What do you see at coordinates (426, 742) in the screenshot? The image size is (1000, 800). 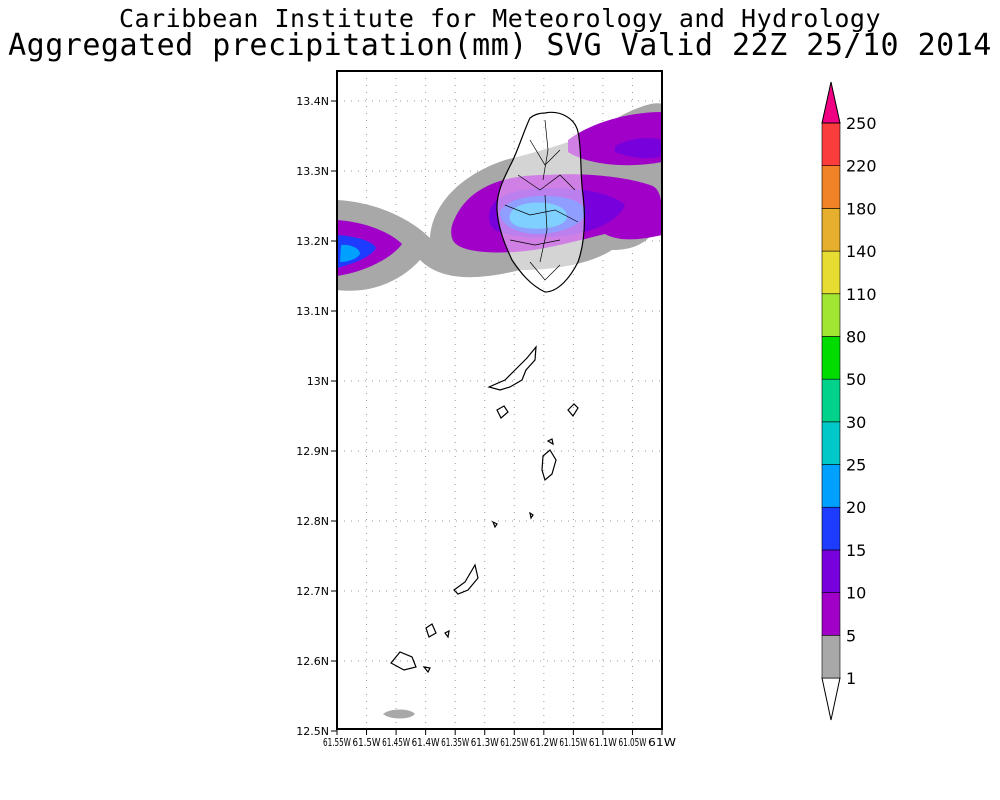 I see `lon-tick-label: 61.4W` at bounding box center [426, 742].